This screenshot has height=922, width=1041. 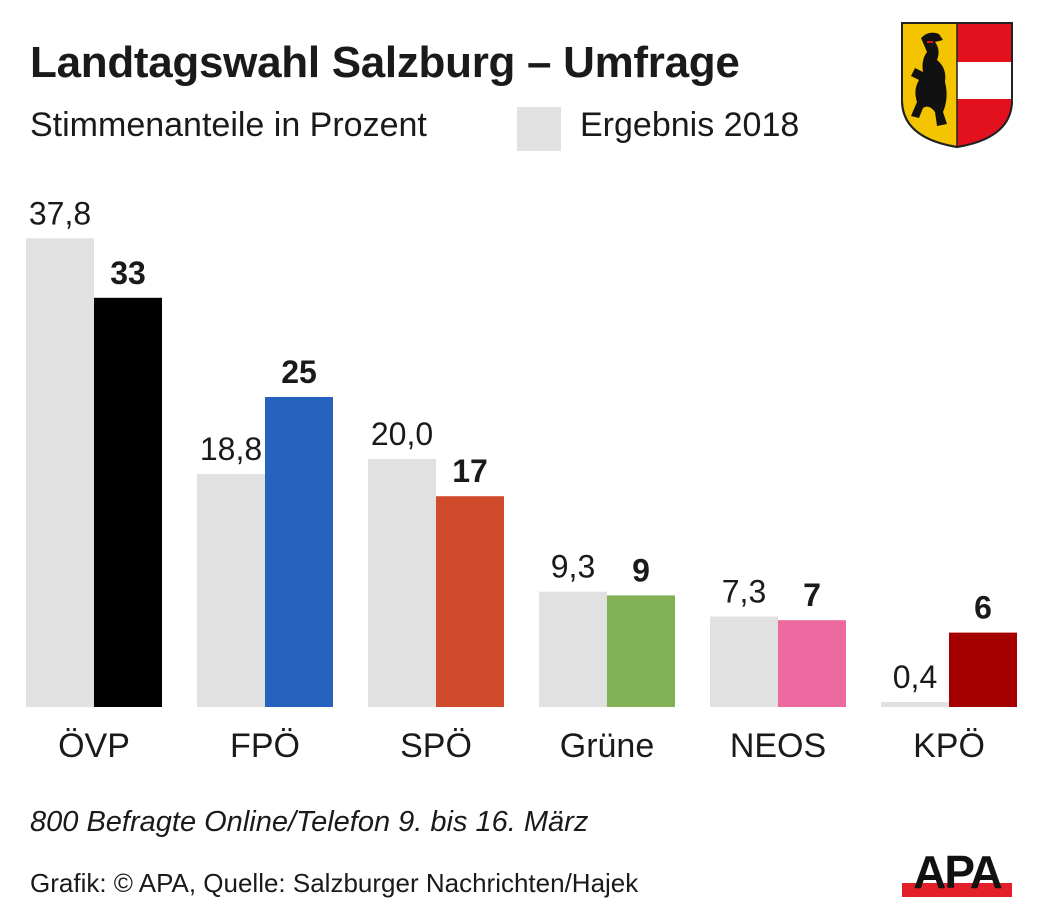 What do you see at coordinates (402, 434) in the screenshot?
I see `data-label-2018: 20,0` at bounding box center [402, 434].